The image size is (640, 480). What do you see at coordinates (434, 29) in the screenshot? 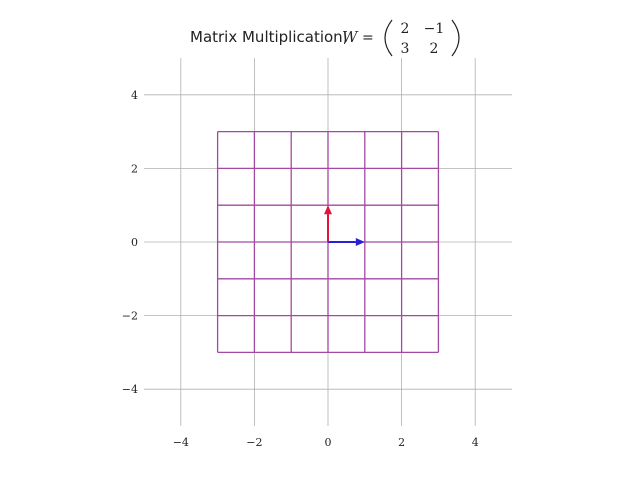
I see `matrix-cell-12: −1` at bounding box center [434, 29].